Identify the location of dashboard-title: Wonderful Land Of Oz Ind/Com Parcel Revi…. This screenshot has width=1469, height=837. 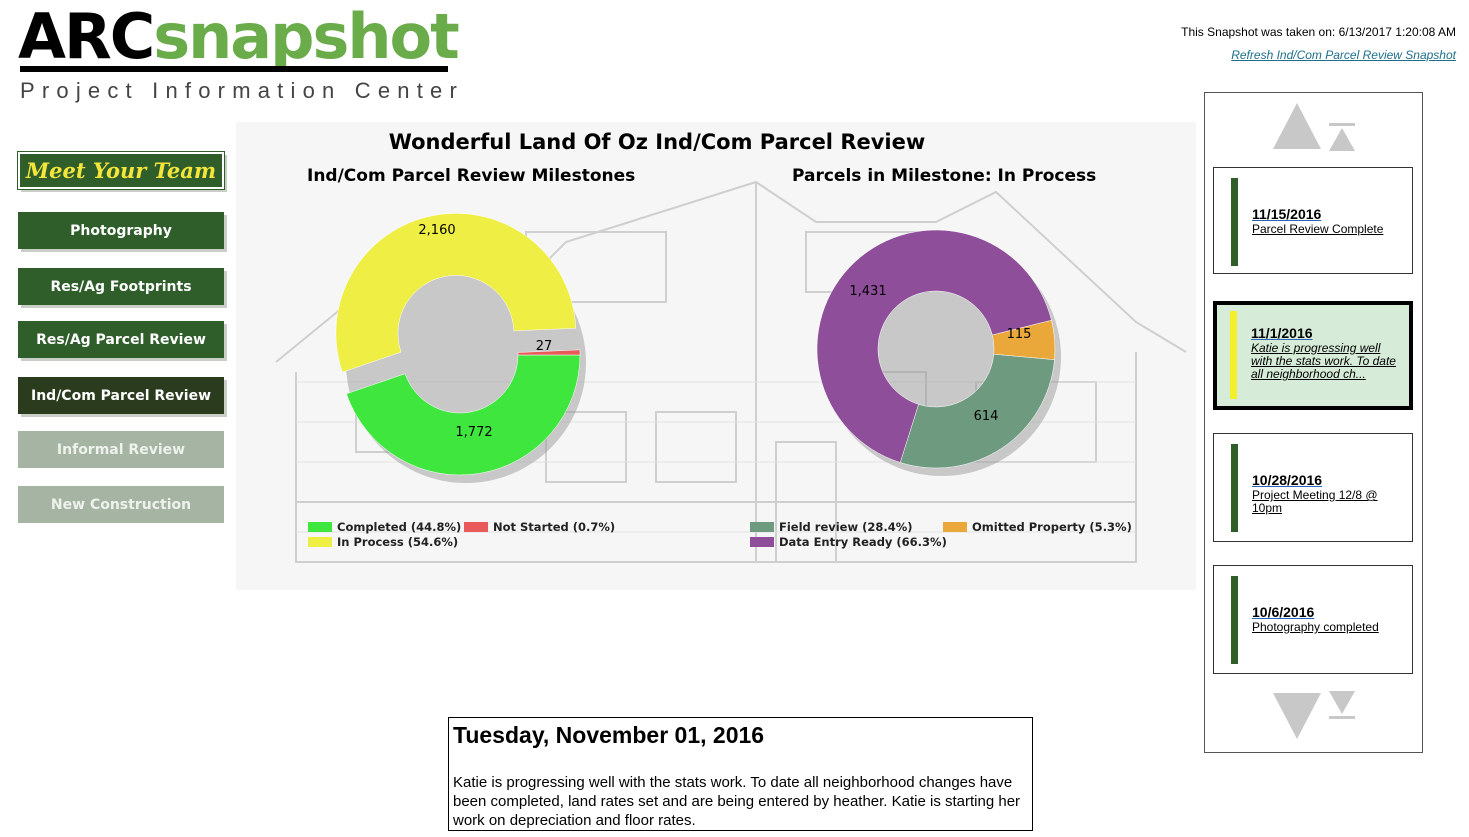
(657, 142).